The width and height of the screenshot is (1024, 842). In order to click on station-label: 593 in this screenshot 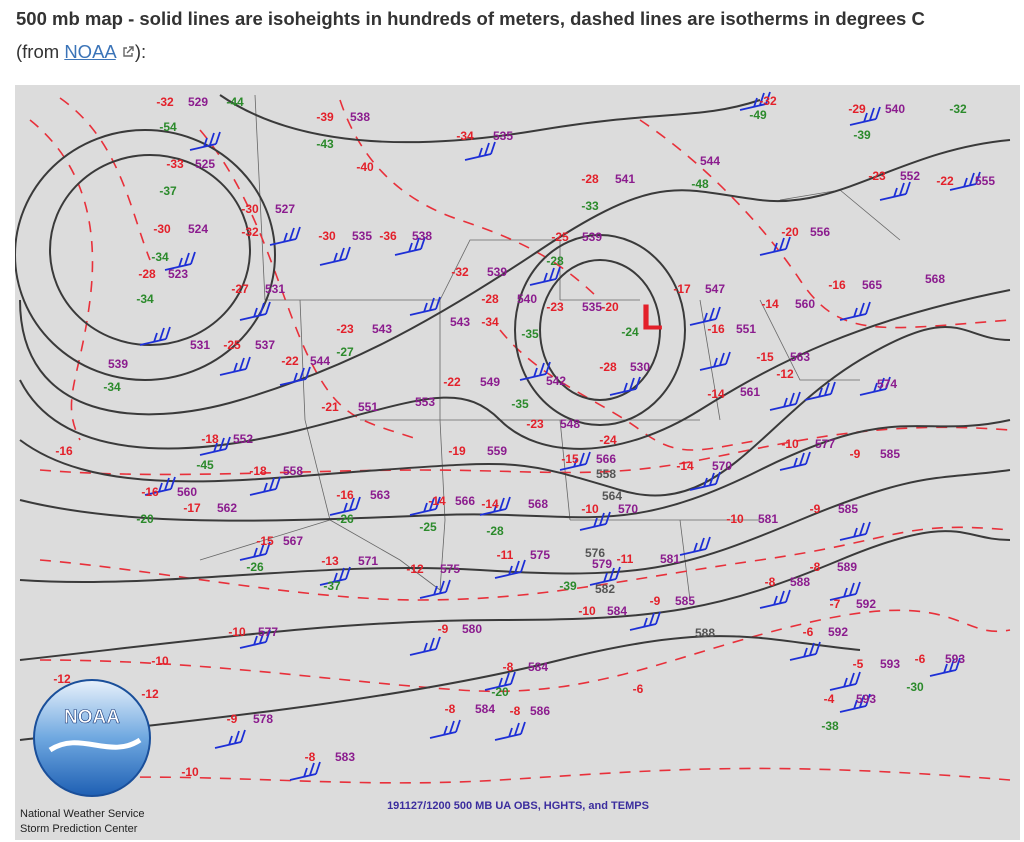, I will do `click(890, 664)`.